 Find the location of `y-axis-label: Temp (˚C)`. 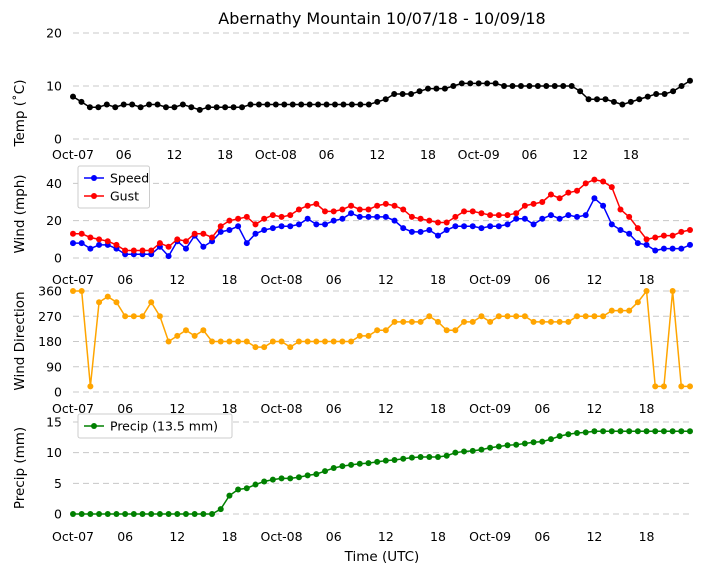

y-axis-label: Temp (˚C) is located at coordinates (19, 114).